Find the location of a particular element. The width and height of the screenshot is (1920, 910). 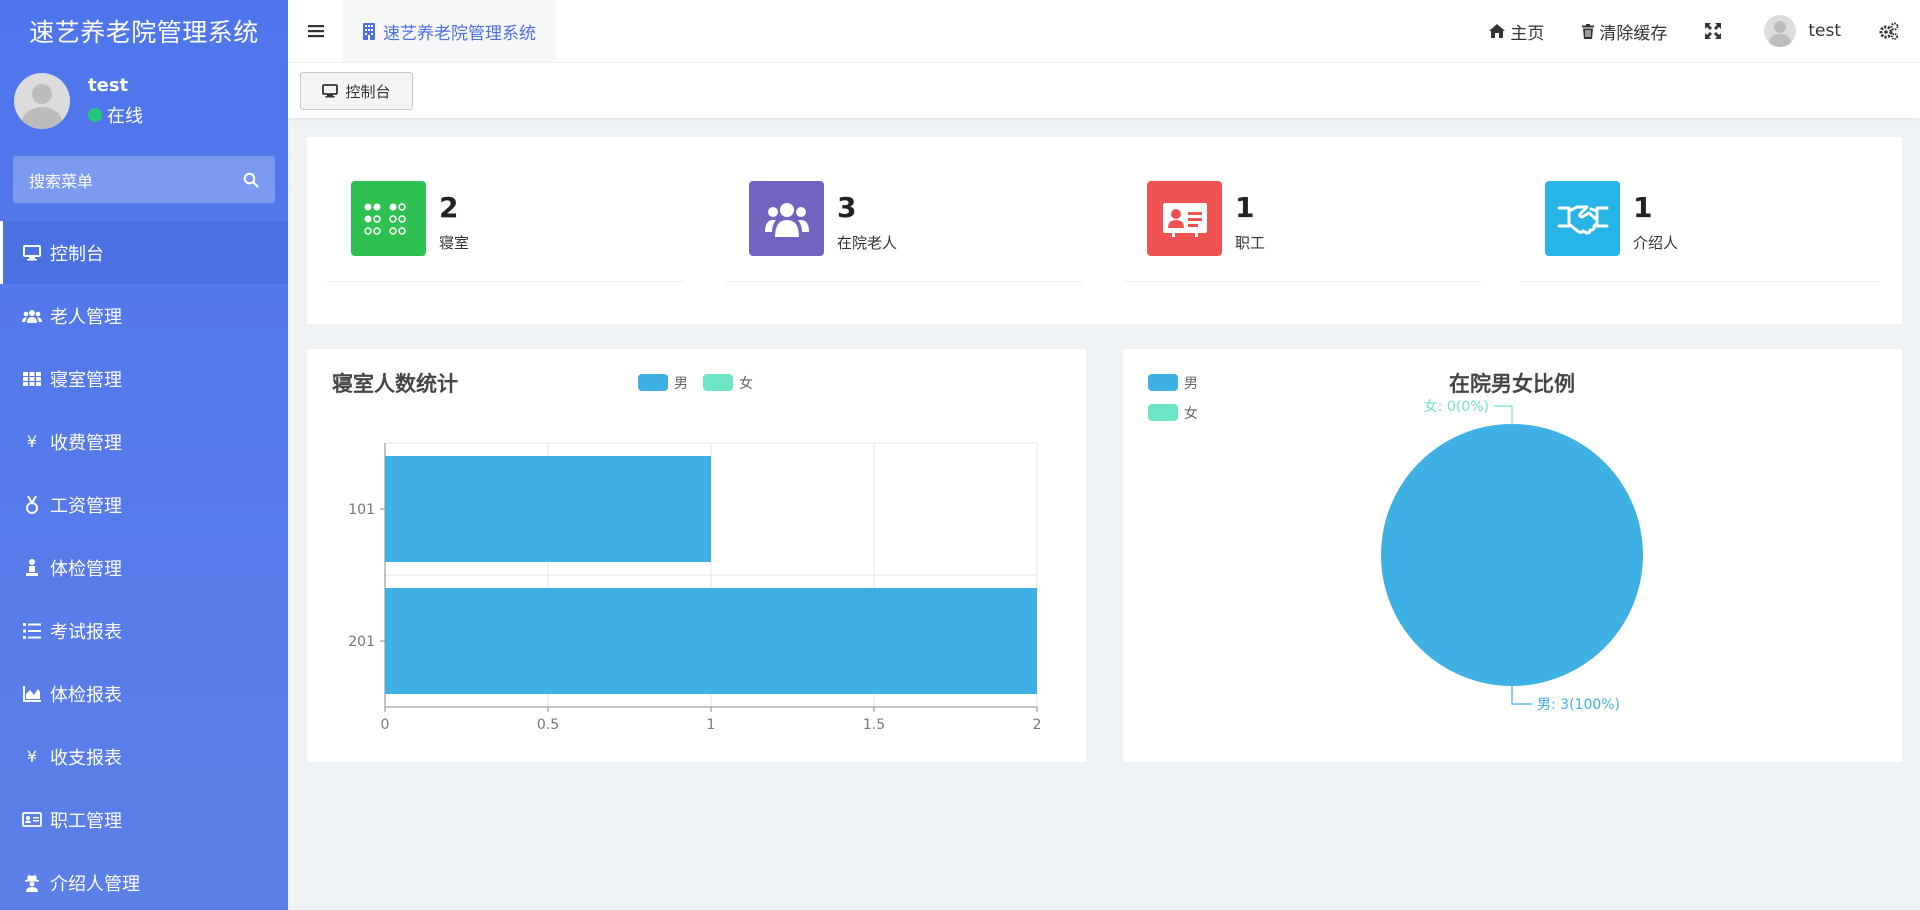

user-panel: test 在线 is located at coordinates (144, 101).